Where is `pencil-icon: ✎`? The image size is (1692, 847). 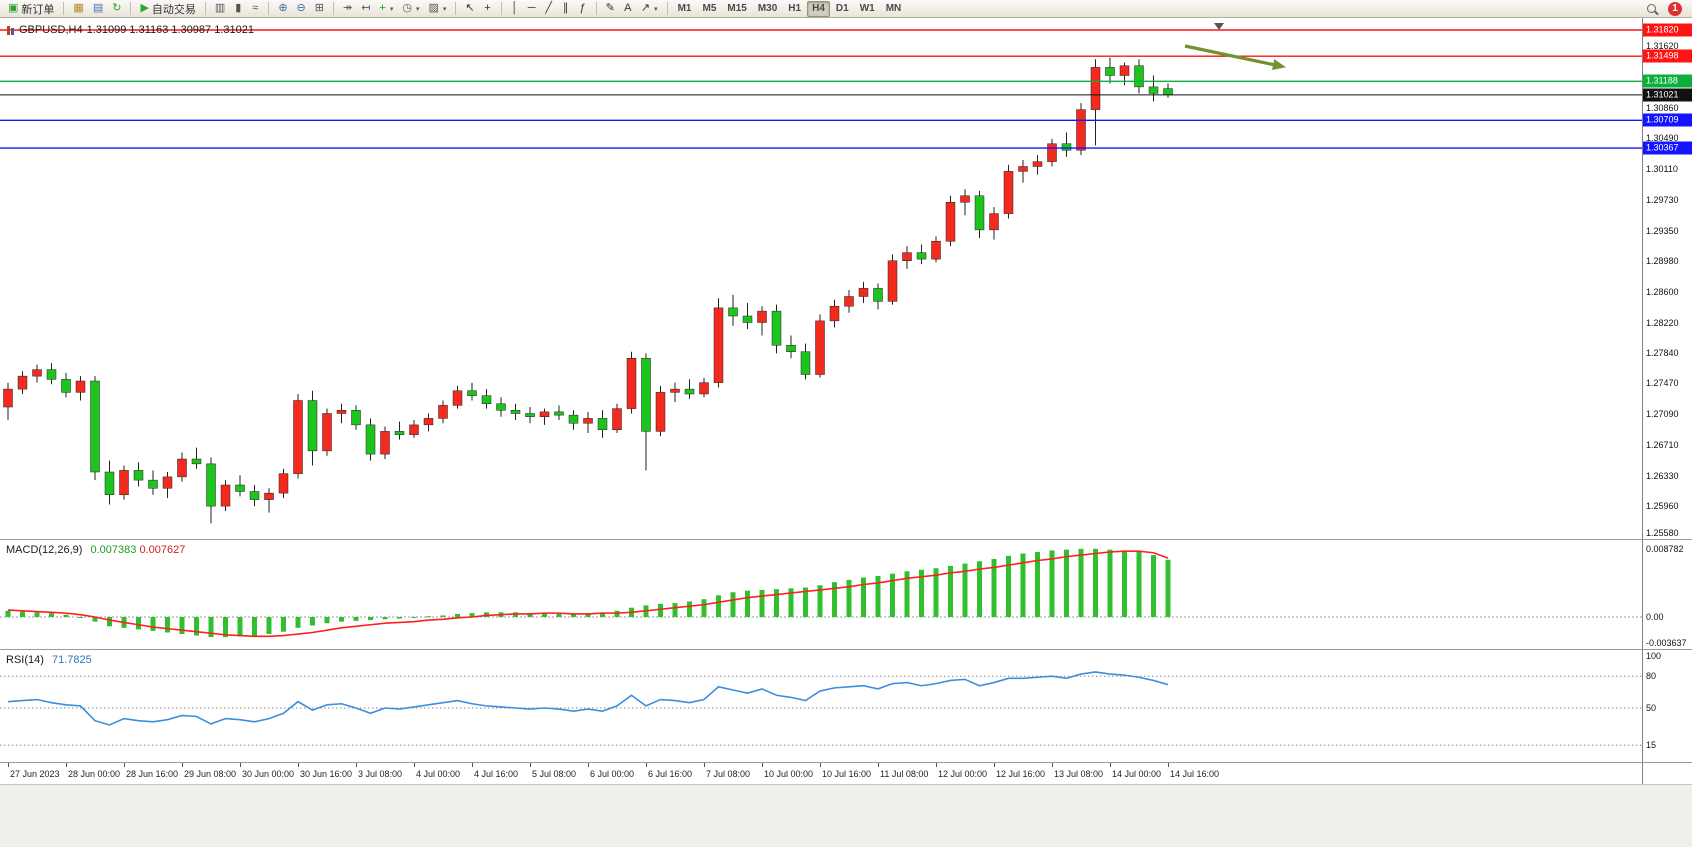 pencil-icon: ✎ is located at coordinates (610, 8).